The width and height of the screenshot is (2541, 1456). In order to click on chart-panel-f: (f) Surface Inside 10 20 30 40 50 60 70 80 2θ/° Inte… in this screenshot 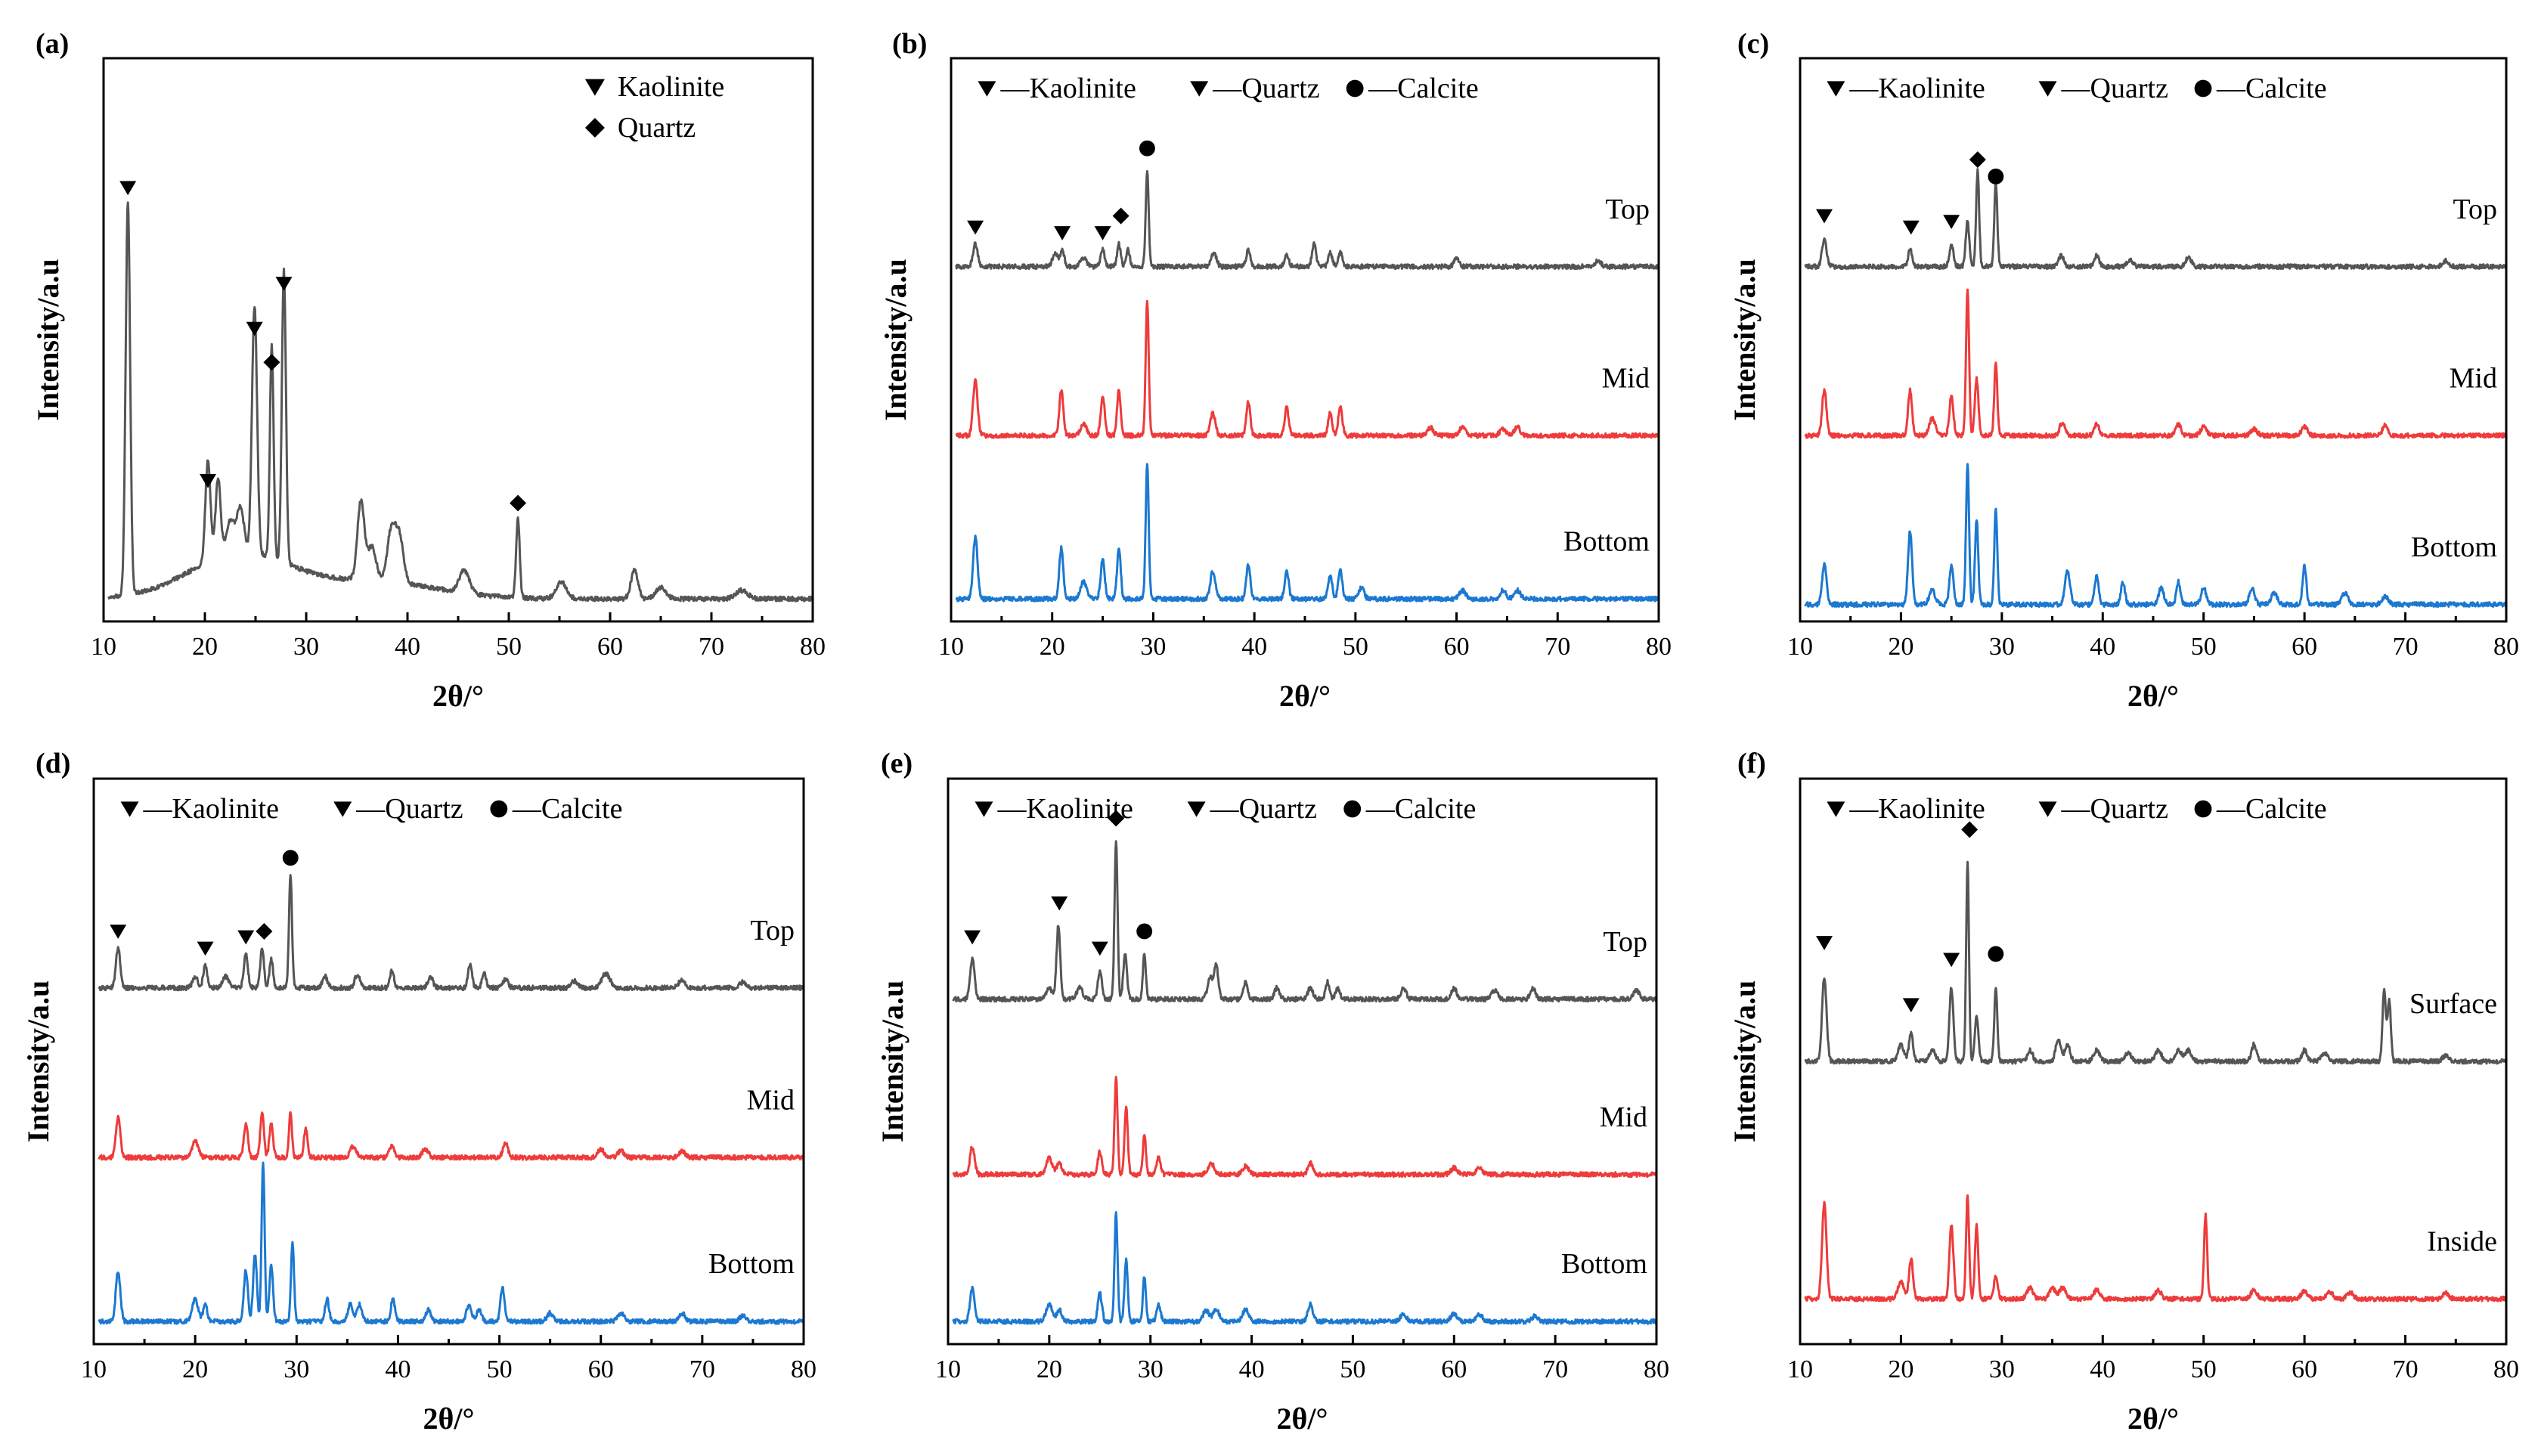, I will do `click(2123, 1092)`.